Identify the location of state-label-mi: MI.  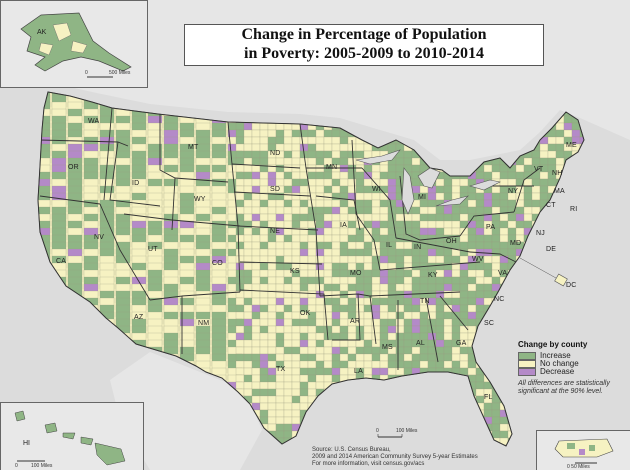
(422, 197).